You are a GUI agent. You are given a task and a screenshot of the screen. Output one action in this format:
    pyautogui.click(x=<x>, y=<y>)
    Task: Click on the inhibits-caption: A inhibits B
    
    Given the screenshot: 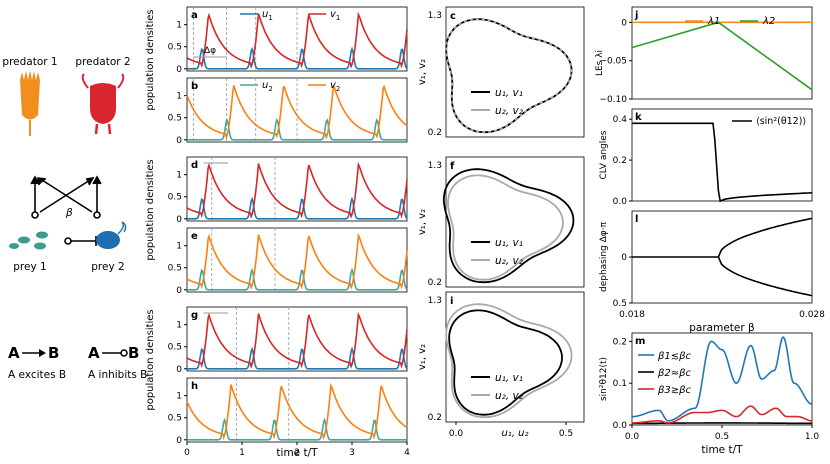 What is the action you would take?
    pyautogui.click(x=117, y=375)
    